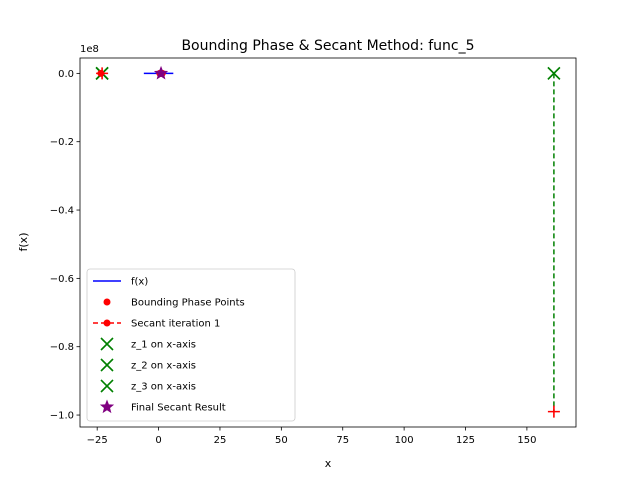 The image size is (640, 484). I want to click on legend-label: Final Secant Result, so click(178, 408).